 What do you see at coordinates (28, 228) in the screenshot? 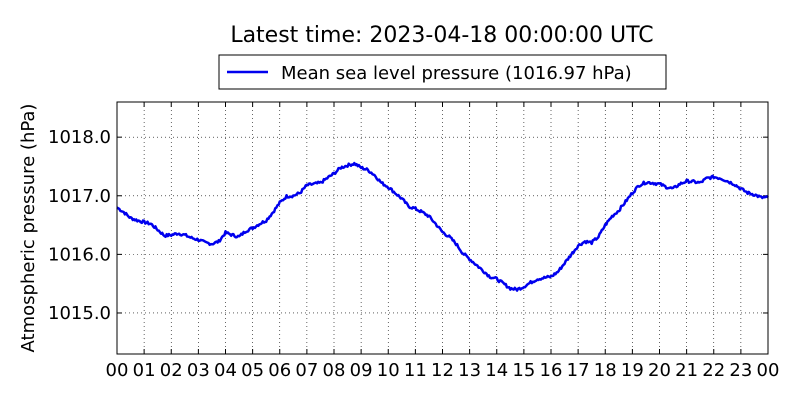
I see `y-axis-label: Atmospheric pressure (hPa)` at bounding box center [28, 228].